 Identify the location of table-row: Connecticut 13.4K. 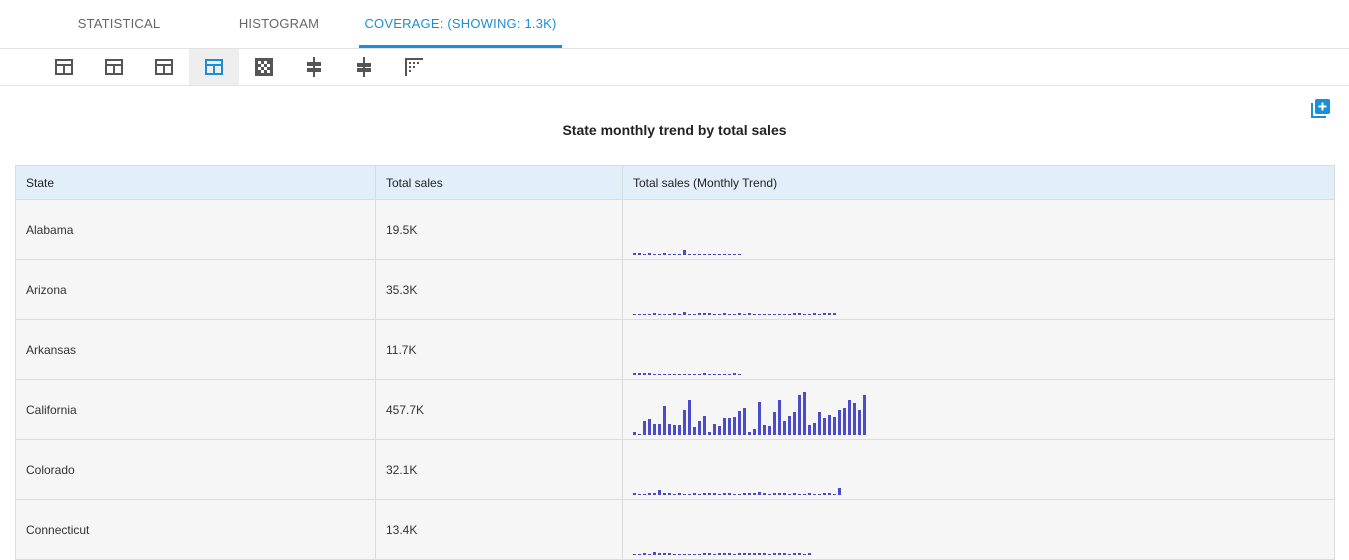
(675, 529).